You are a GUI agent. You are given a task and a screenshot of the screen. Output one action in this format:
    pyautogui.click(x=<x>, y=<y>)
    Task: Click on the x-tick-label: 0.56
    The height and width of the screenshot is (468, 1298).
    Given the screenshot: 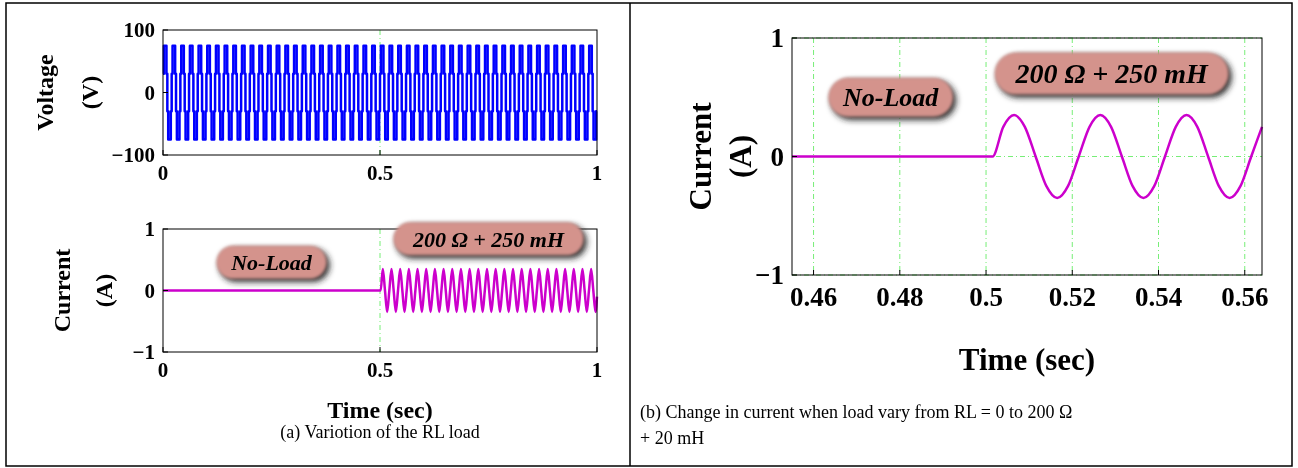 What is the action you would take?
    pyautogui.click(x=1245, y=297)
    